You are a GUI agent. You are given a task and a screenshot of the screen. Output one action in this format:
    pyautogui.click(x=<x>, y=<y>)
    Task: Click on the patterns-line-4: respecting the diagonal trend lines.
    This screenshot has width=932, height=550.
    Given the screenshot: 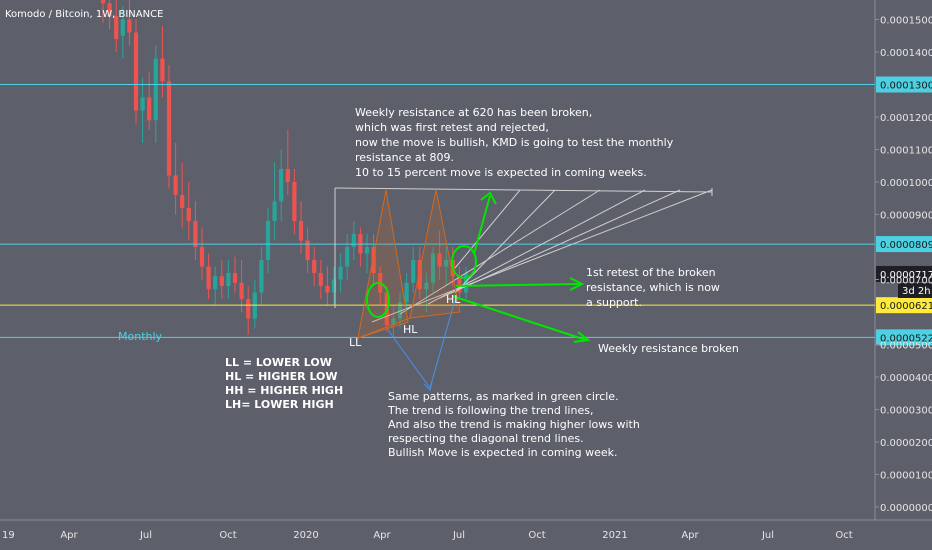 What is the action you would take?
    pyautogui.click(x=486, y=438)
    